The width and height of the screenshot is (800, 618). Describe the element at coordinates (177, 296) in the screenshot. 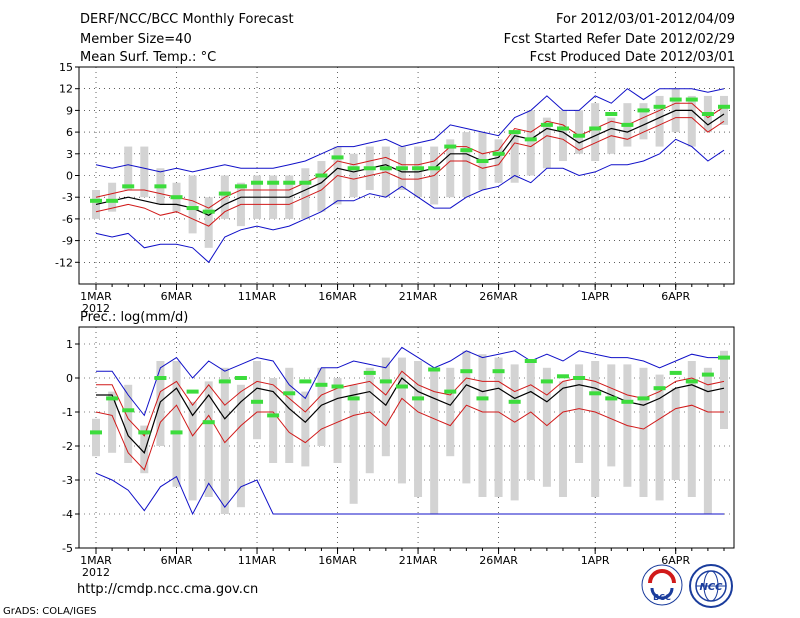

I see `x-tick-label: 6MAR` at that location.